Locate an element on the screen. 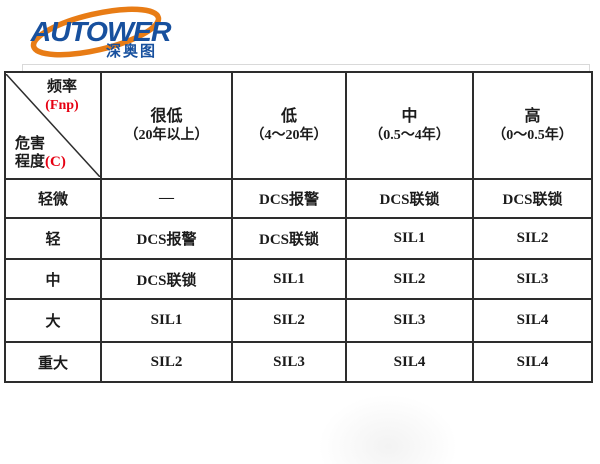 The width and height of the screenshot is (600, 464). corner-harm-label: 危害 程度(C) is located at coordinates (40, 154).